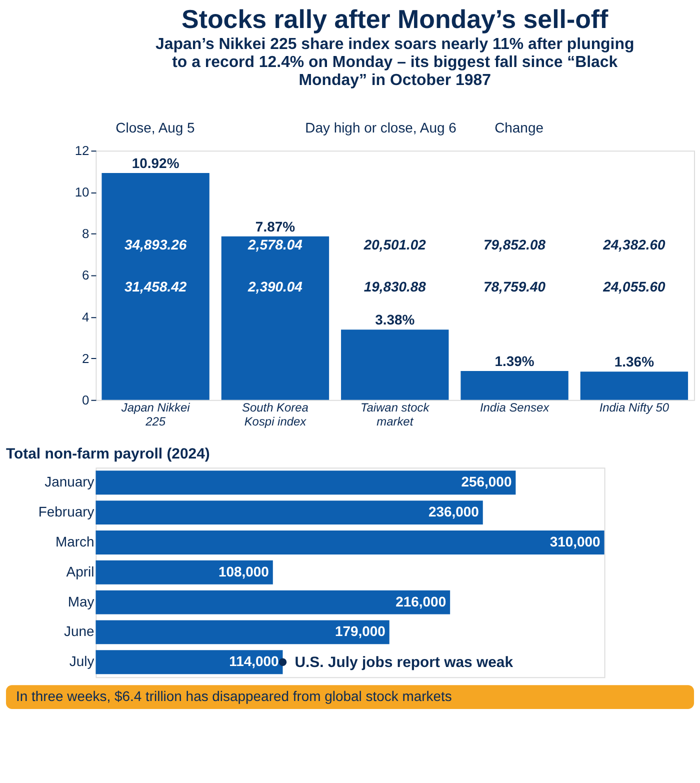 Image resolution: width=700 pixels, height=783 pixels. What do you see at coordinates (519, 128) in the screenshot?
I see `text: Change` at bounding box center [519, 128].